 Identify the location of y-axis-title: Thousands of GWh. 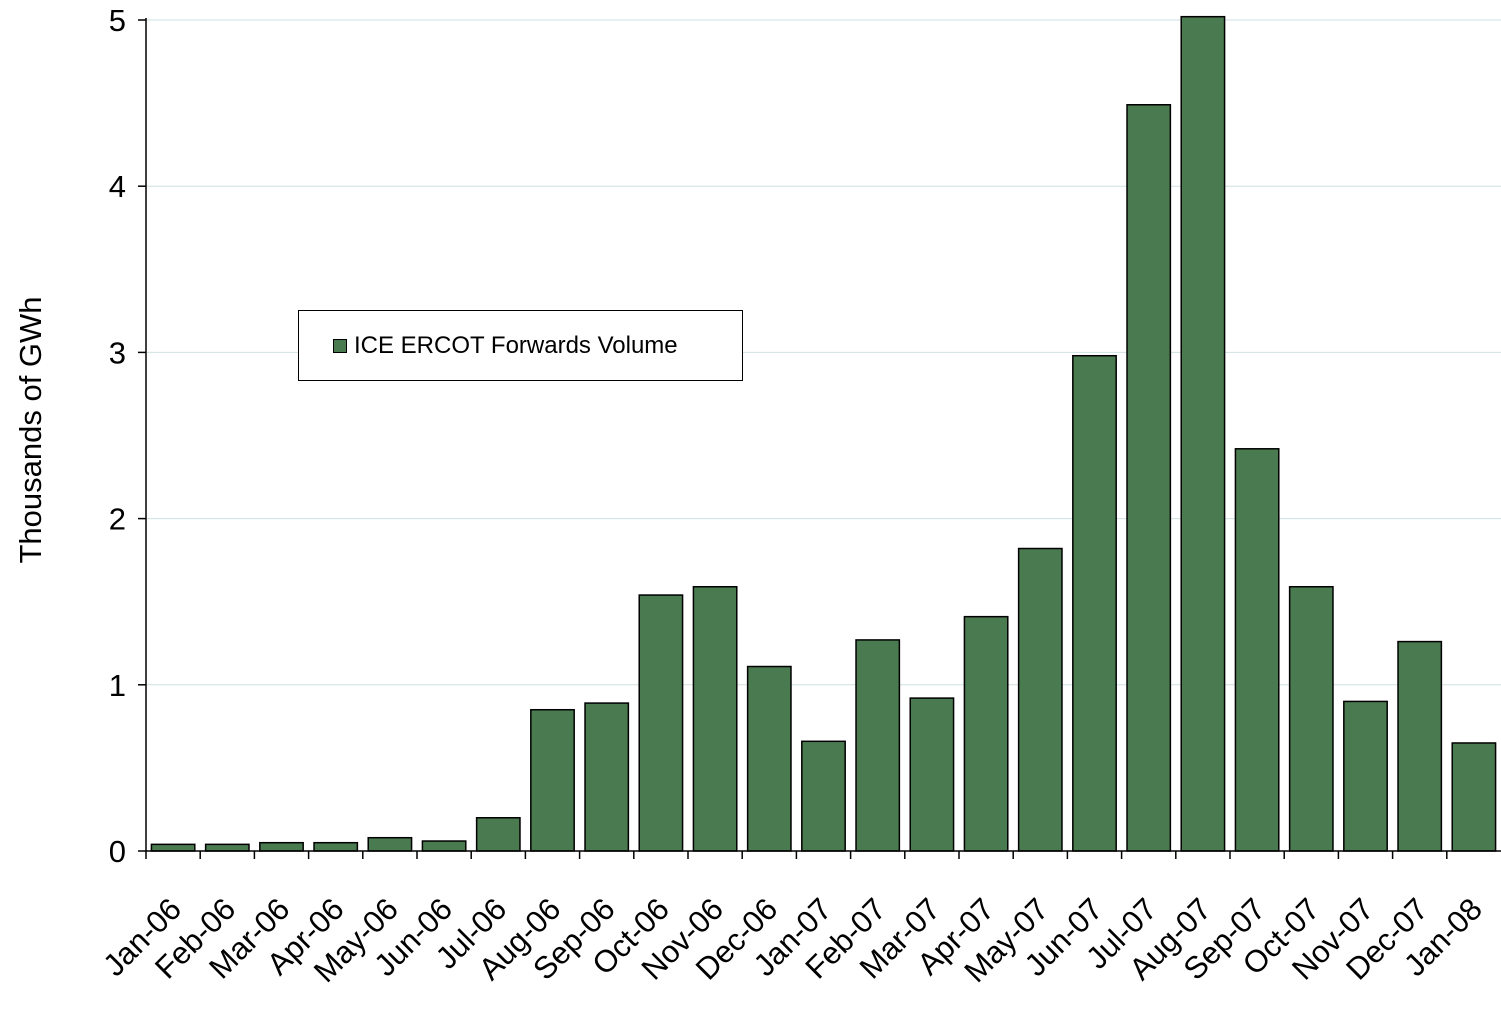
(30, 430).